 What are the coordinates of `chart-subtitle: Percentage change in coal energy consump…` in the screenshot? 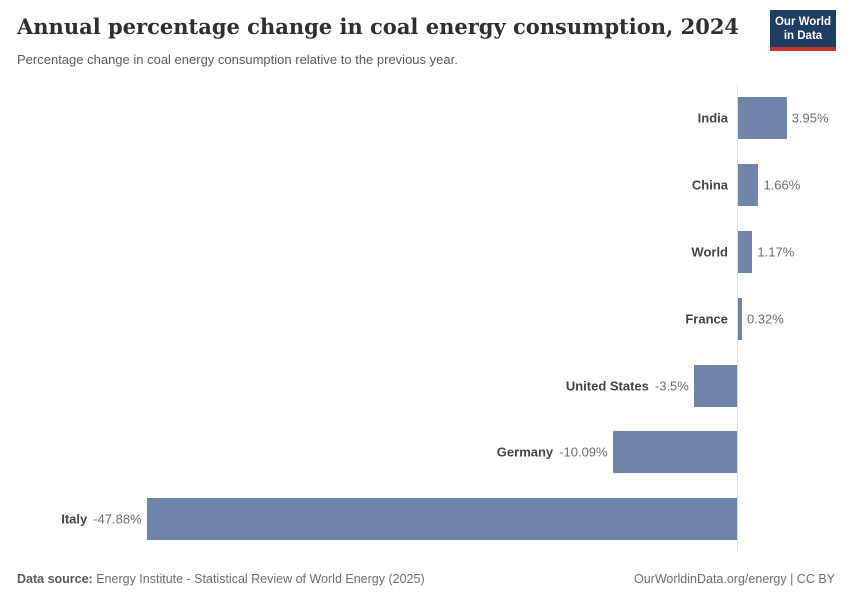 It's located at (237, 59).